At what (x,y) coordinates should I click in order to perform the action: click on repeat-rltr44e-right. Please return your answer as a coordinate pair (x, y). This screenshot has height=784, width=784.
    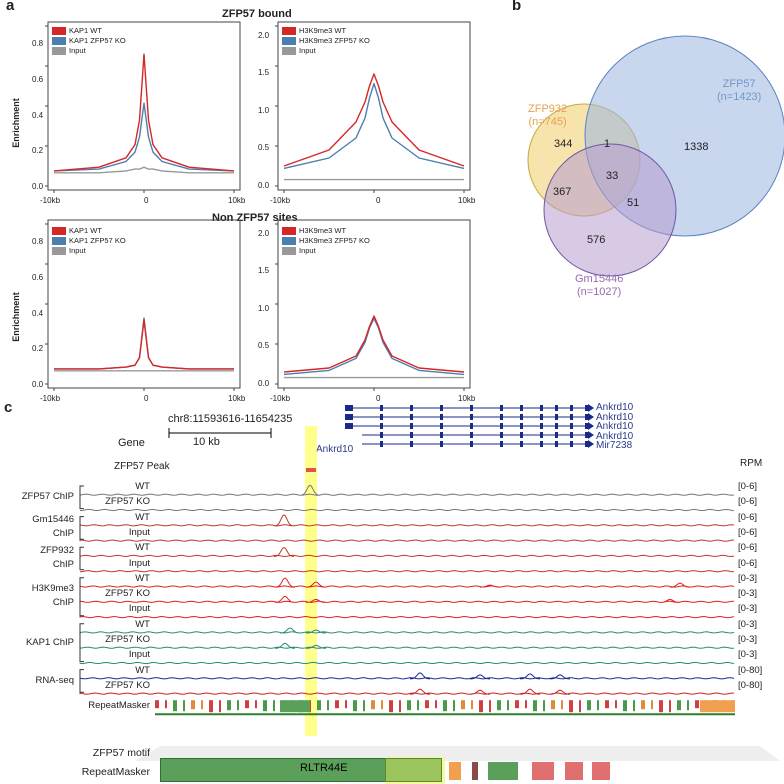
    Looking at the image, I should click on (413, 770).